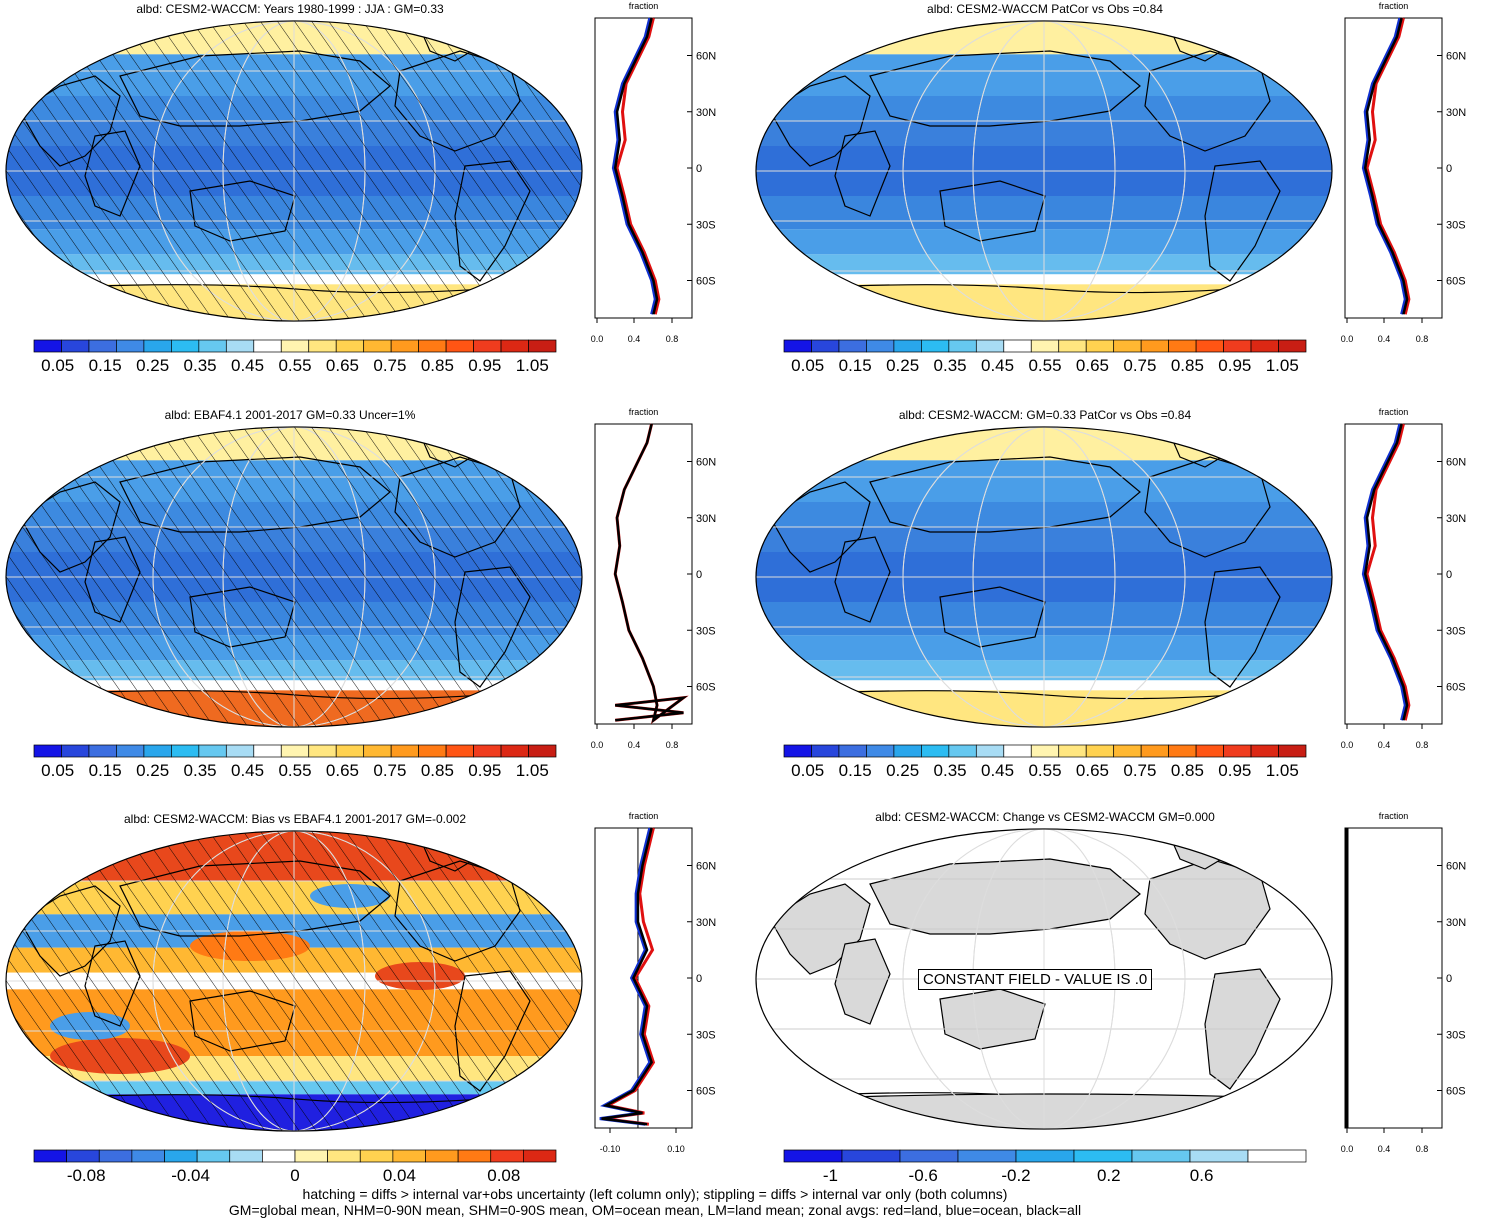 This screenshot has height=1218, width=1485. What do you see at coordinates (676, 1149) in the screenshot?
I see `zonal-x-tick: 0.10` at bounding box center [676, 1149].